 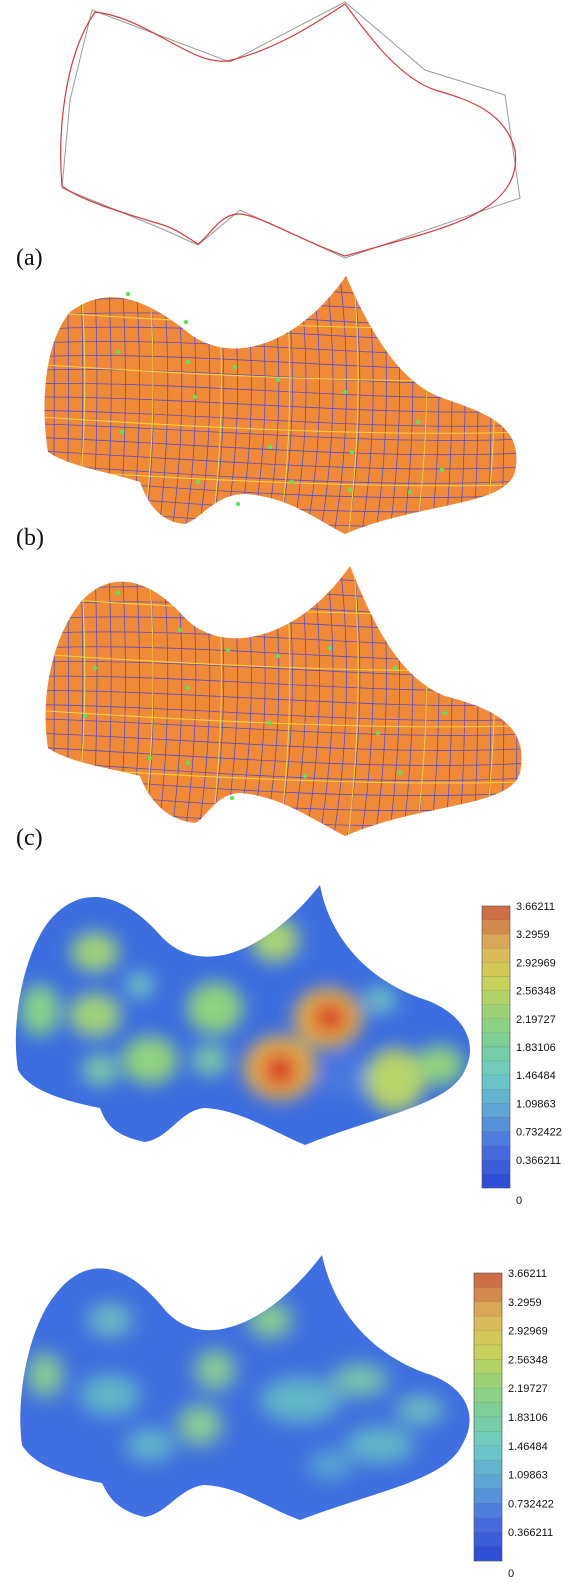 I want to click on colorbar-tick-label: 0.732422, so click(x=539, y=1133).